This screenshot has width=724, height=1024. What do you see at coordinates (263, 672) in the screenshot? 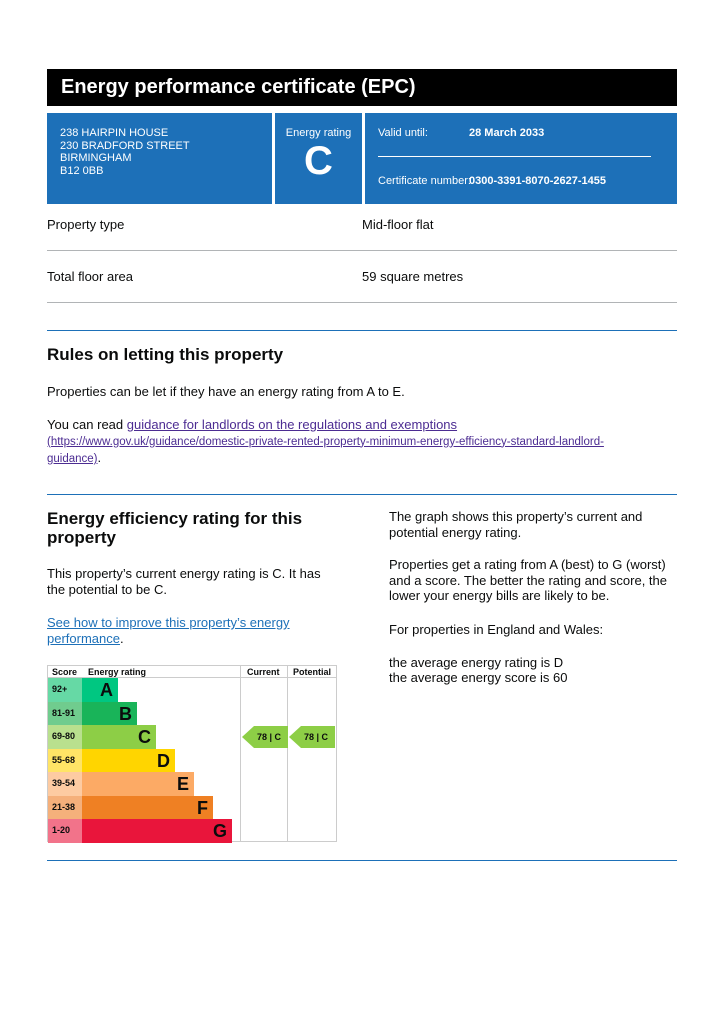
I see `header-current: Current` at bounding box center [263, 672].